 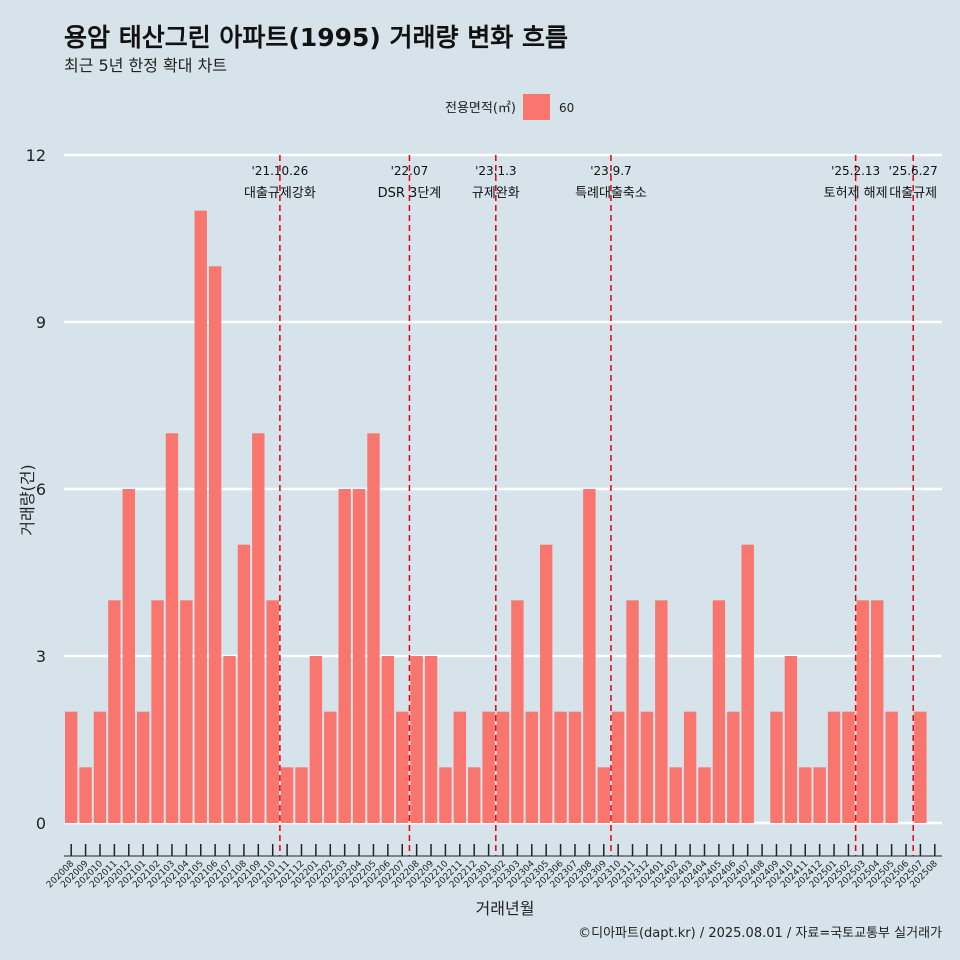 I want to click on annotation-label: 대출규제, so click(x=913, y=193).